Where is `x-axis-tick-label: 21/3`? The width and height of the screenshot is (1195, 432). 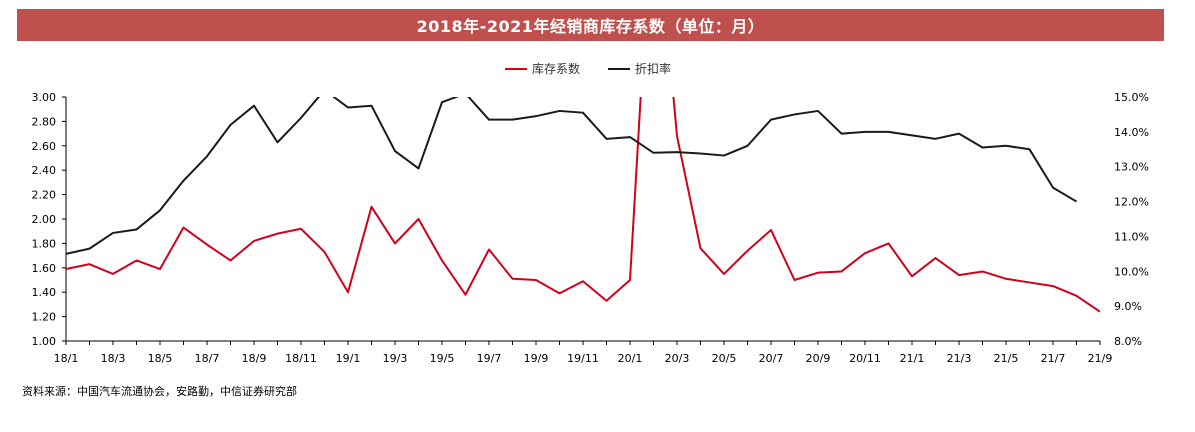 x-axis-tick-label: 21/3 is located at coordinates (959, 358).